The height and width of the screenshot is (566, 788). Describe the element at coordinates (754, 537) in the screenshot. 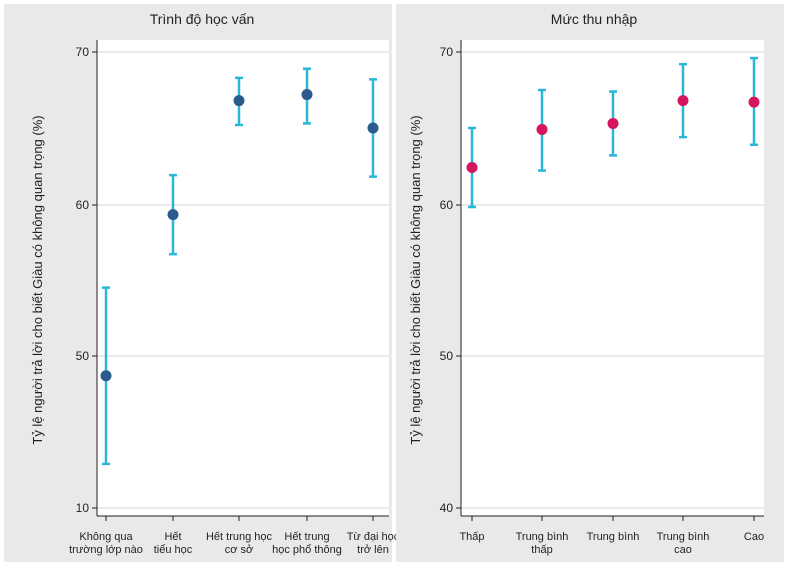

I see `x-tick-label: Cao` at that location.